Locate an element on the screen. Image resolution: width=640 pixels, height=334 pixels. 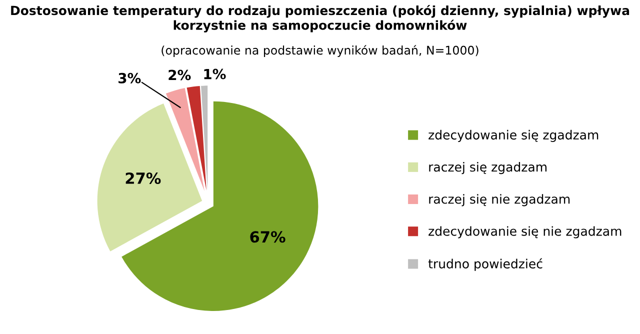
data-label: 3% is located at coordinates (129, 78).